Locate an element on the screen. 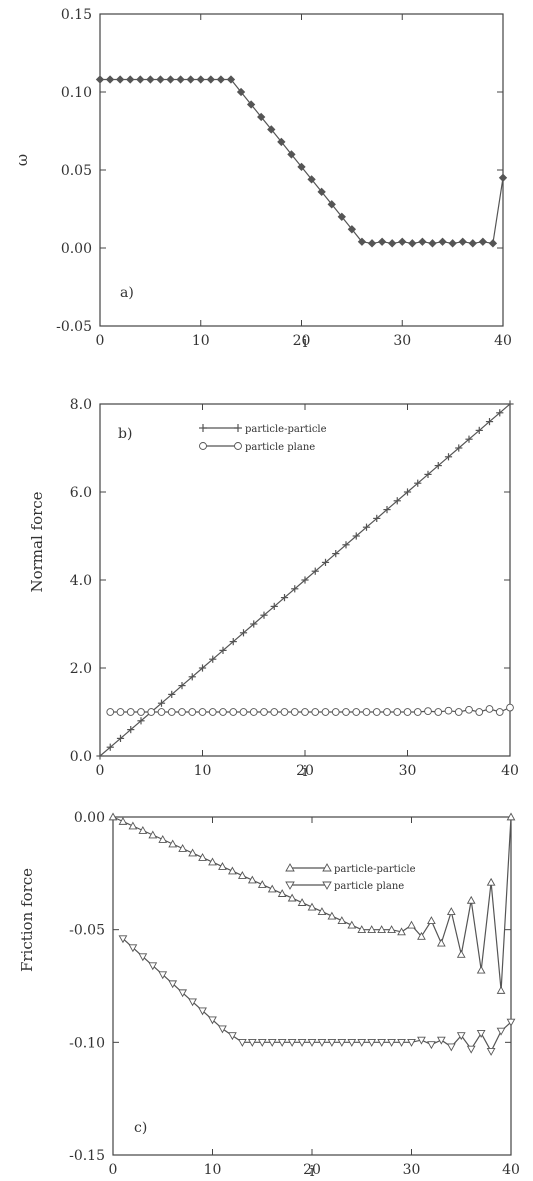 The image size is (533, 1181). panel-c-legend: particle-particle particle plane is located at coordinates (350, 877).